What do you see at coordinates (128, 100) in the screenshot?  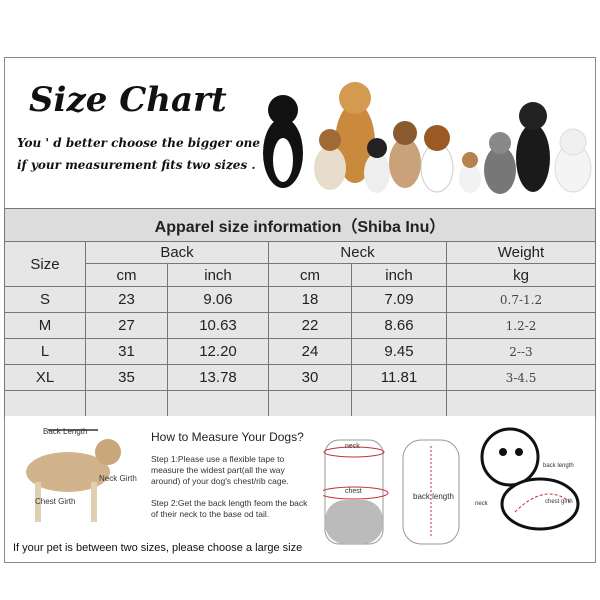 I see `chart-title: Size Chart` at bounding box center [128, 100].